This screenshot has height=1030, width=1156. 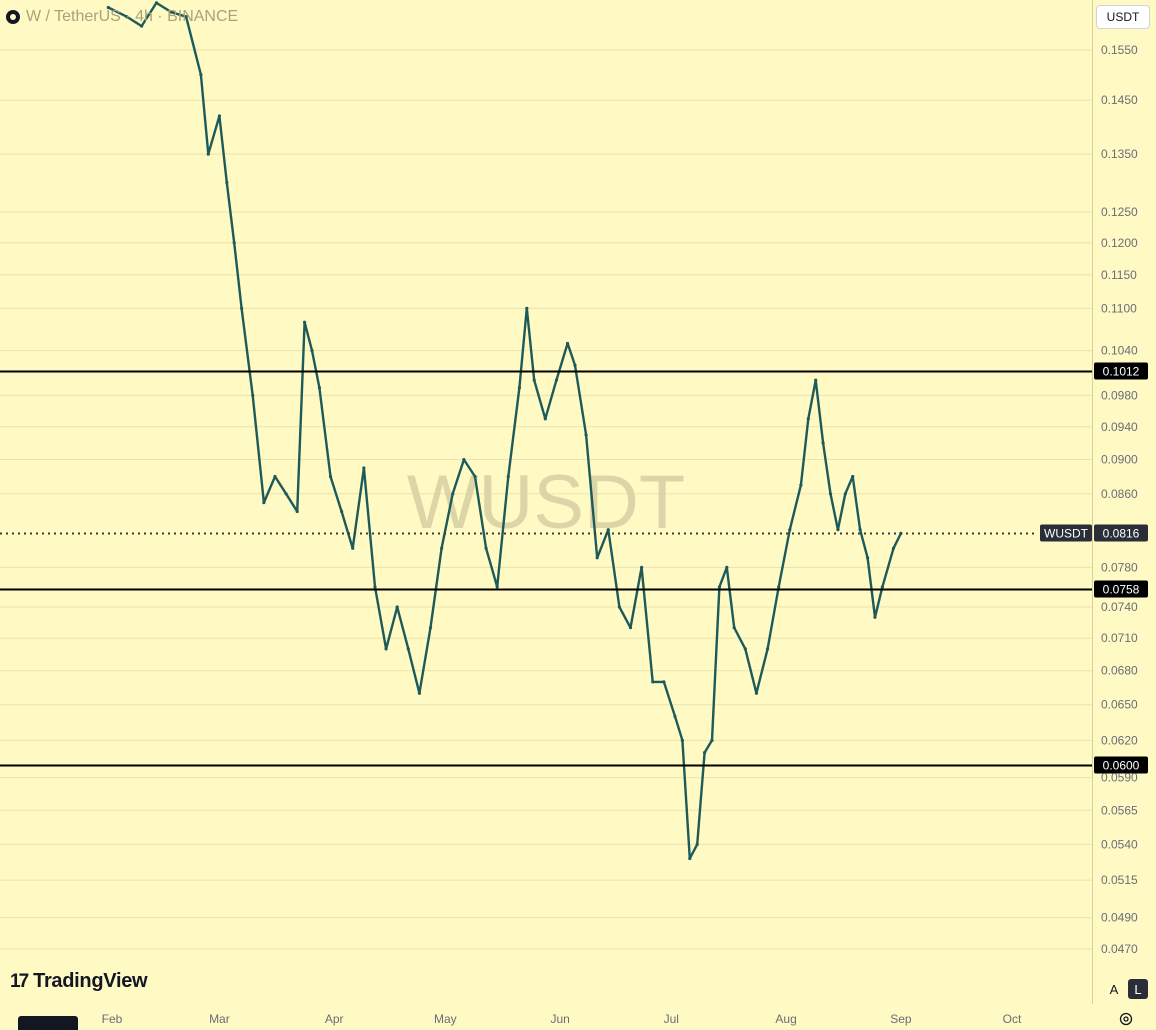 What do you see at coordinates (1114, 989) in the screenshot?
I see `auto-scale-button: A` at bounding box center [1114, 989].